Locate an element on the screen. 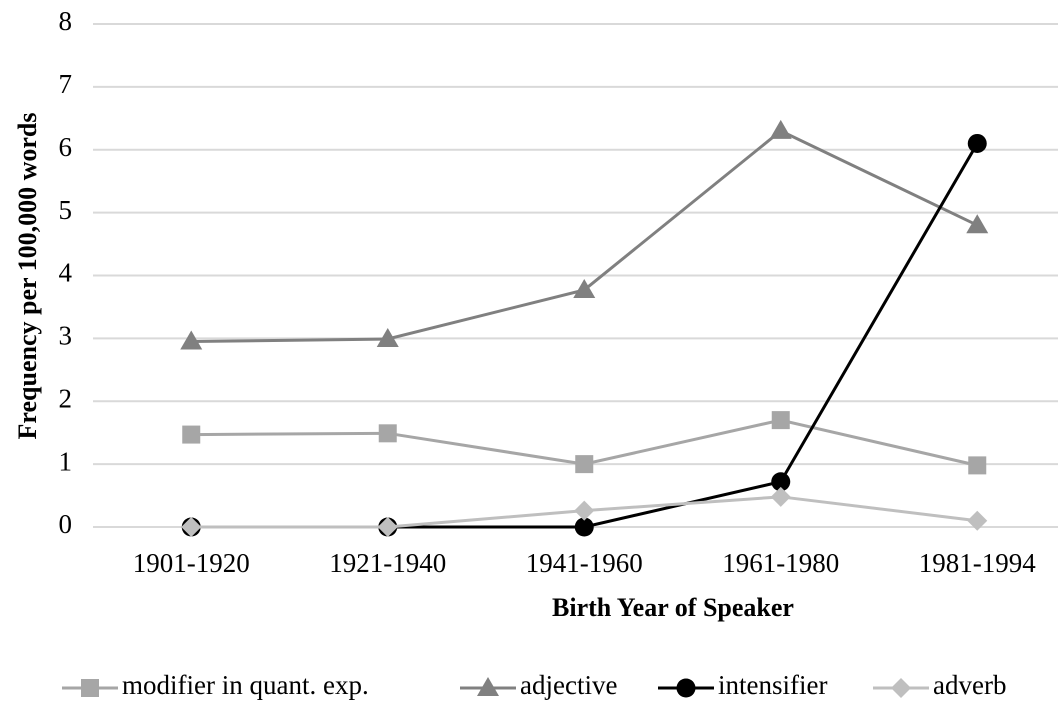 The height and width of the screenshot is (702, 1062). y-tick-label: 2 is located at coordinates (66, 398).